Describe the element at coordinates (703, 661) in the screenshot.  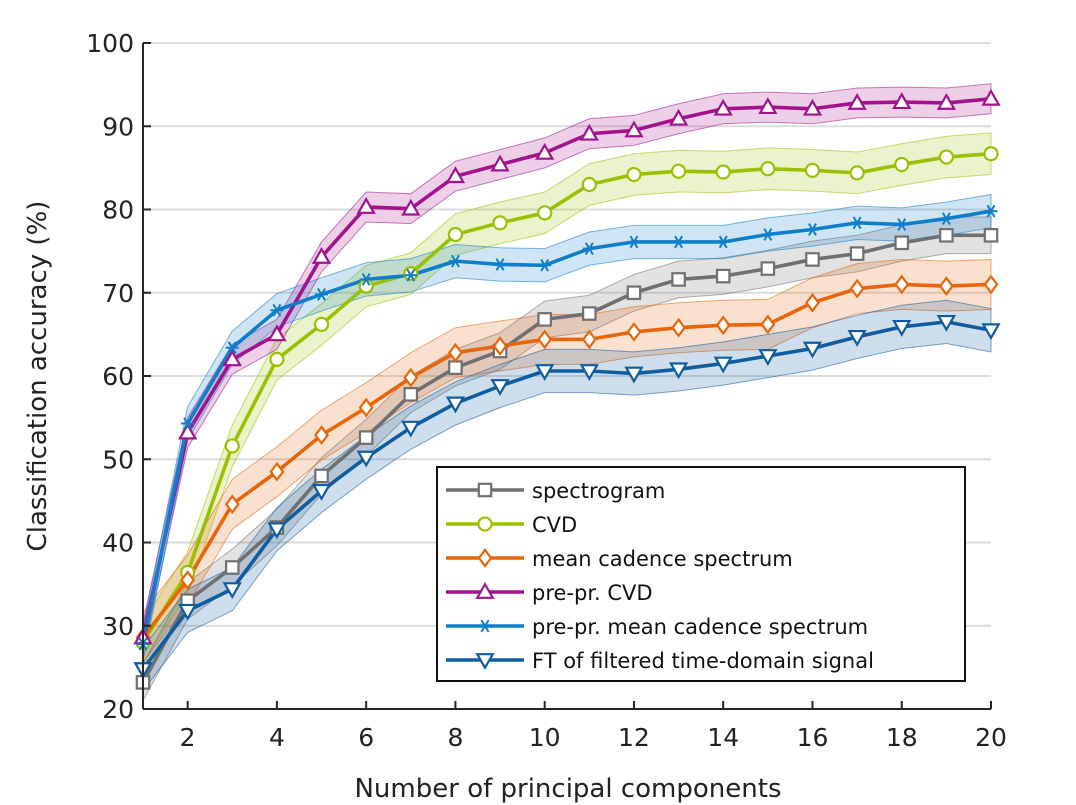
I see `legend-label: FT of filtered time-domain signal` at that location.